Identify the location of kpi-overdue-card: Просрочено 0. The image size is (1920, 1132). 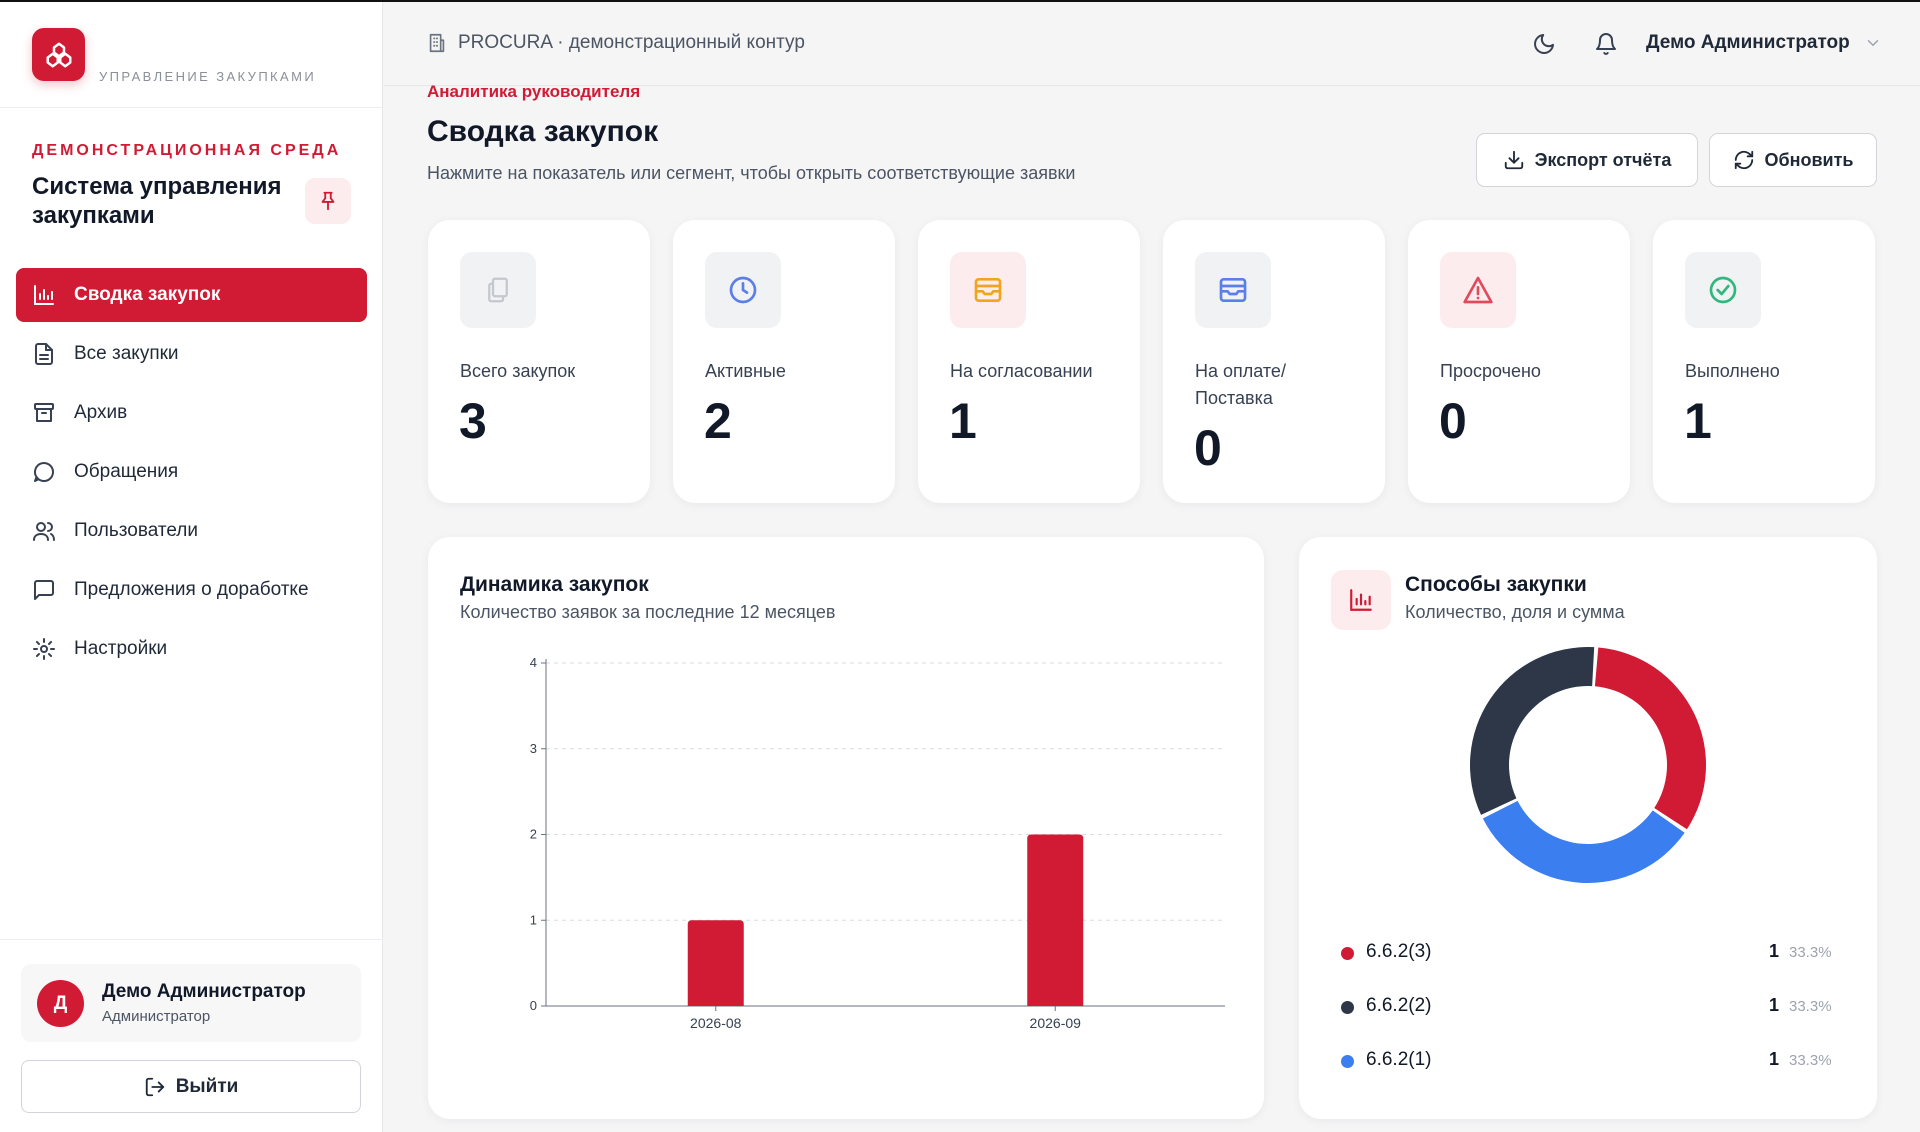
(1519, 361).